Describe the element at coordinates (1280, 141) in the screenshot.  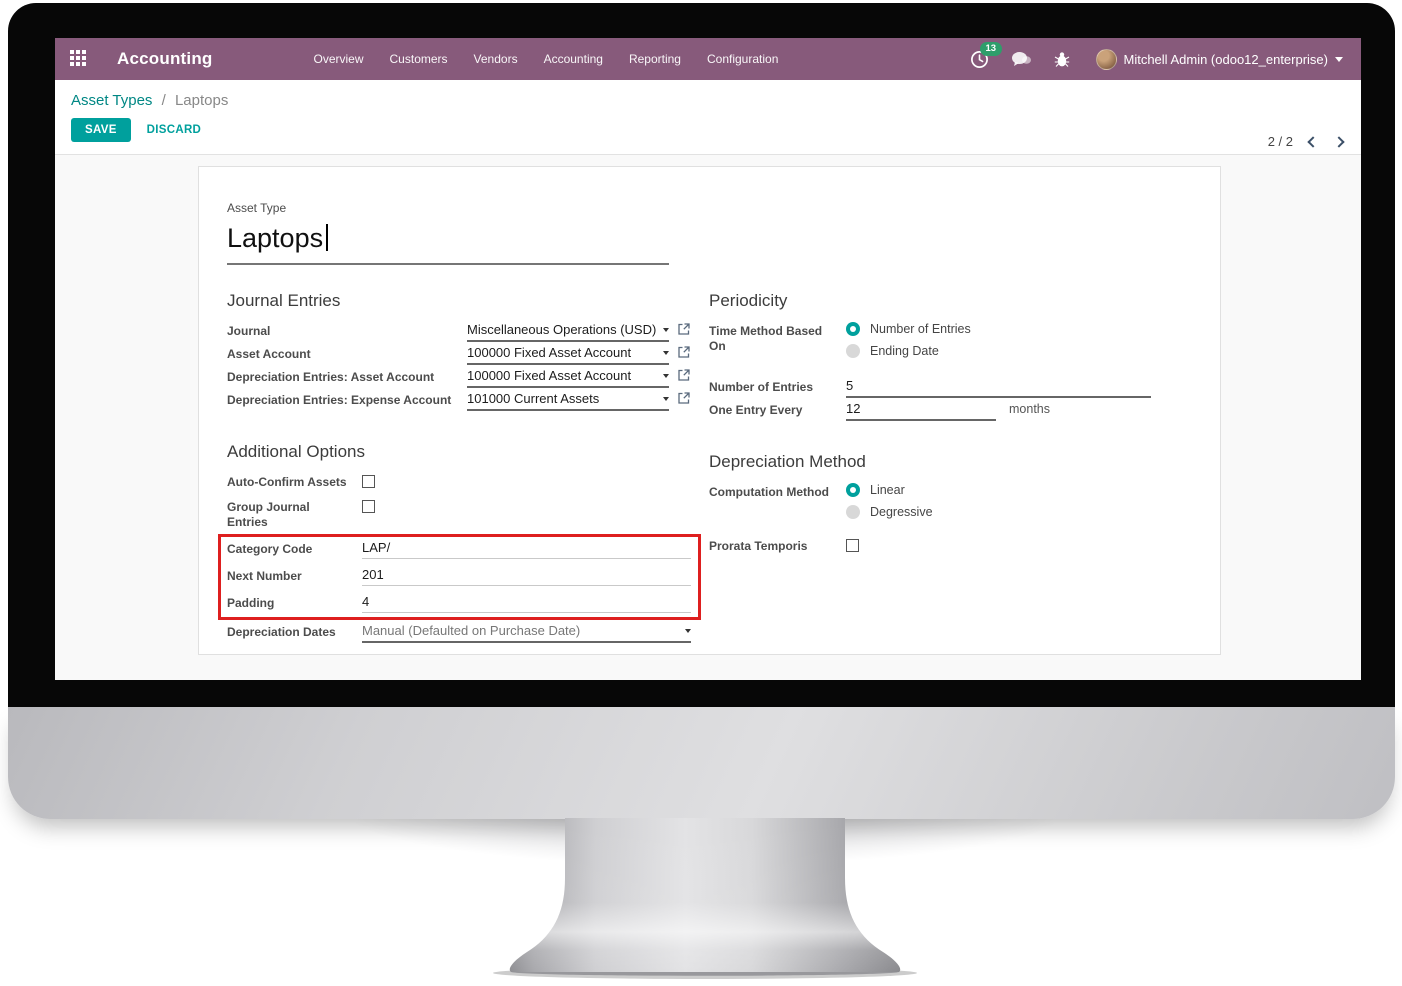
I see `pager-count: 2 / 2` at that location.